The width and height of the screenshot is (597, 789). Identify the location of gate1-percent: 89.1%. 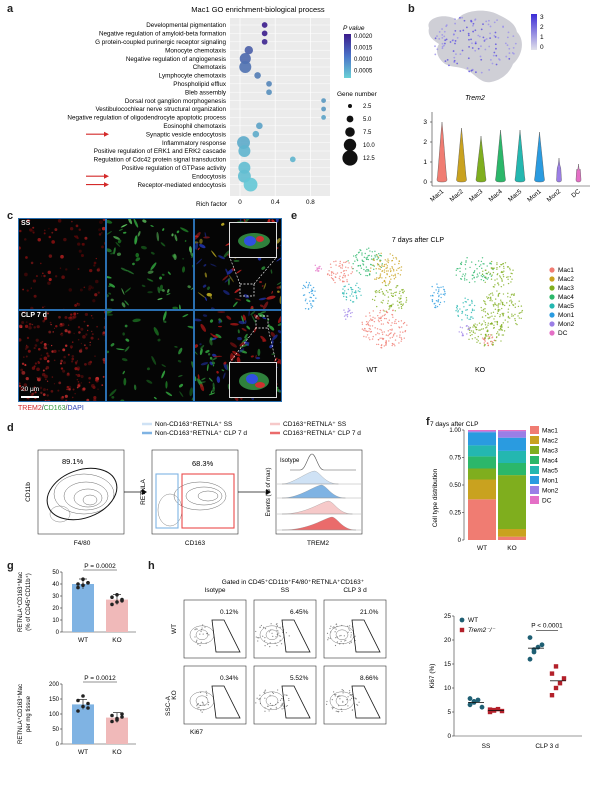
(73, 461).